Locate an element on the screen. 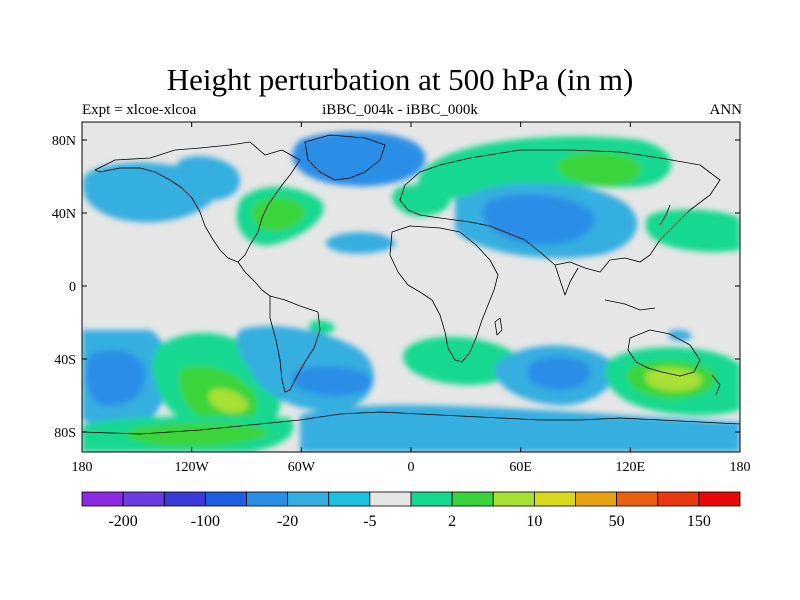 The height and width of the screenshot is (600, 800). negative-anomaly-antarctic is located at coordinates (520, 428).